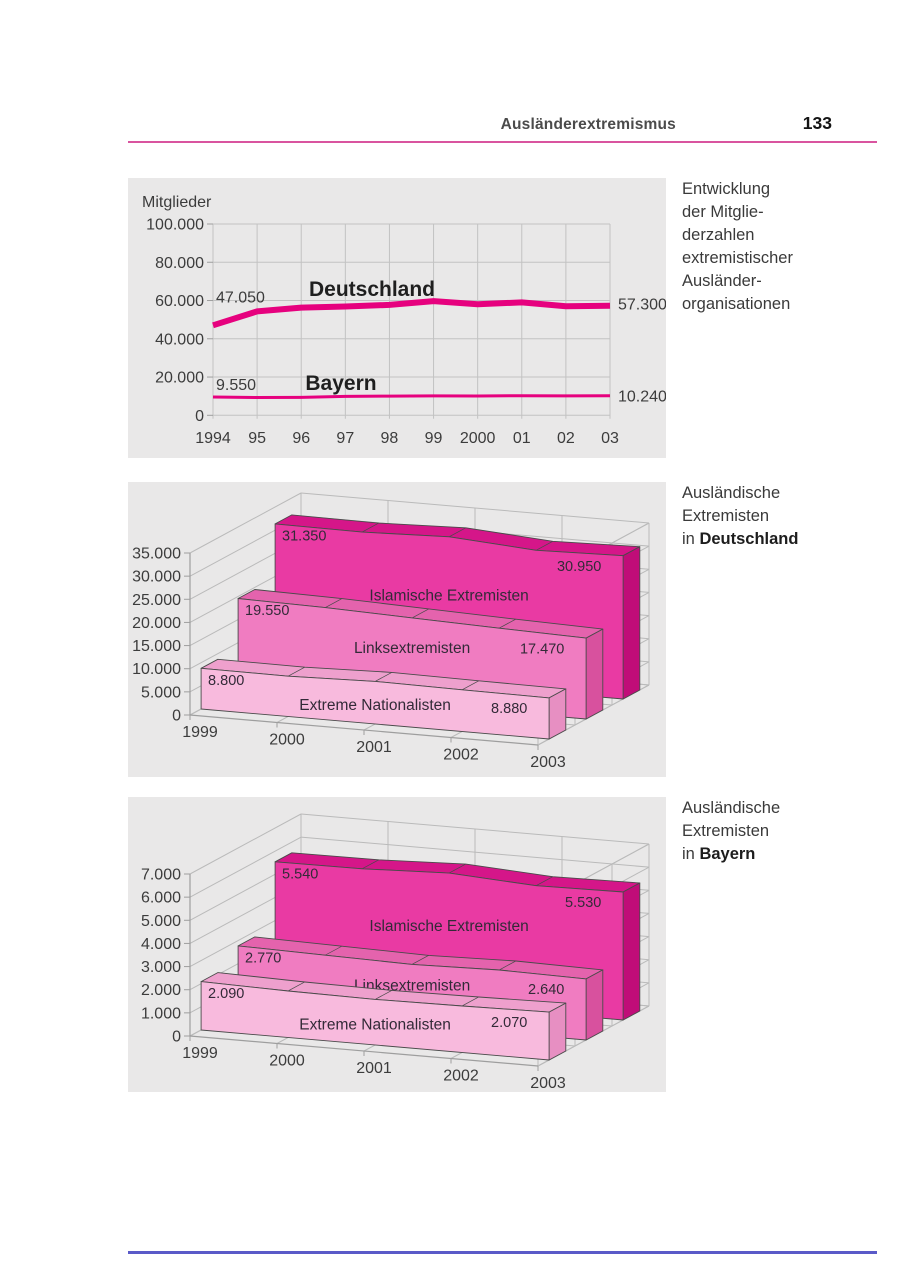  Describe the element at coordinates (304, 536) in the screenshot. I see `value-label-start: 31.350` at that location.